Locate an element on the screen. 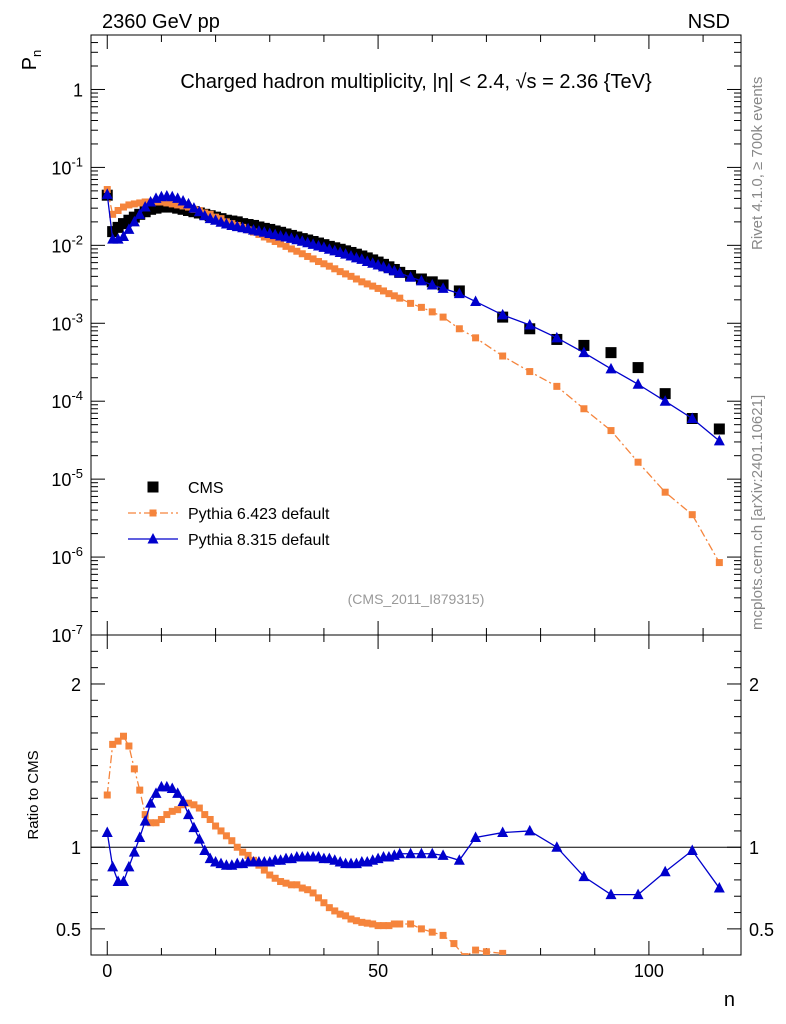 This screenshot has width=786, height=1024. y-axis-label: Pn is located at coordinates (31, 60).